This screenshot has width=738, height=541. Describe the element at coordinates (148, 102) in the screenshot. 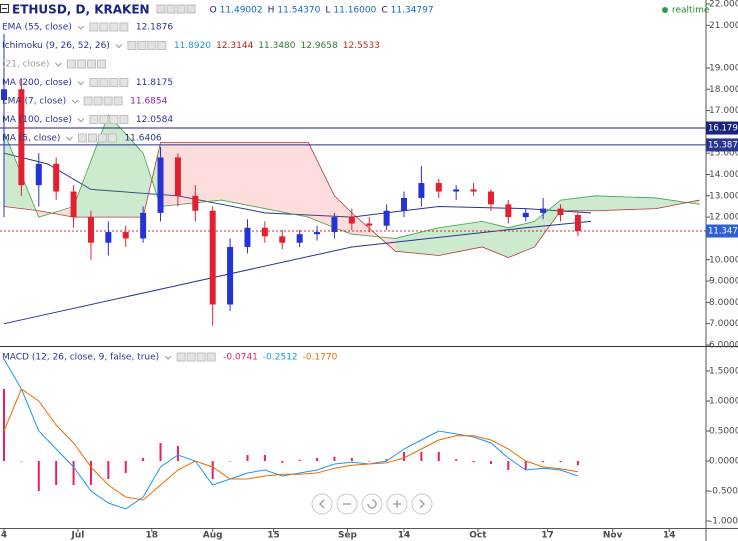

I see `indicator-value: 11.6854` at that location.